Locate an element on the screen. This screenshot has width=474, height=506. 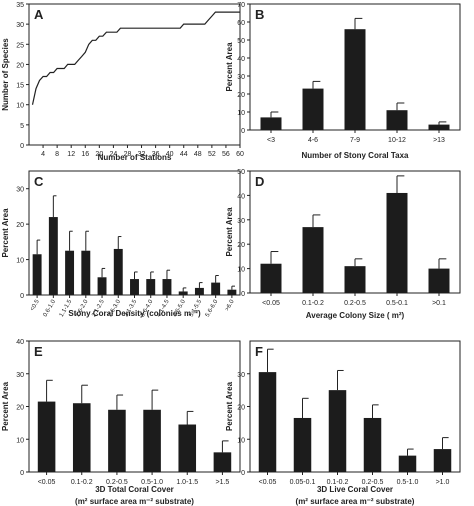
y-axis-label: Number of Species is located at coordinates (5, 74).